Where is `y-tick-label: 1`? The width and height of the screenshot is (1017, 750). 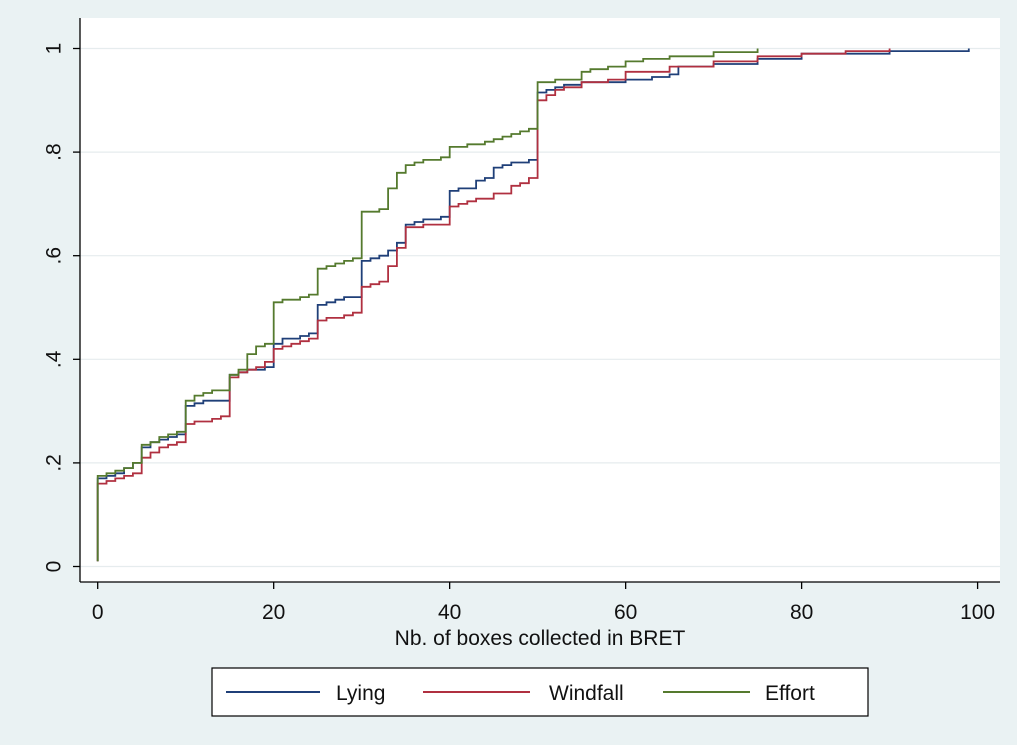 y-tick-label: 1 is located at coordinates (54, 49).